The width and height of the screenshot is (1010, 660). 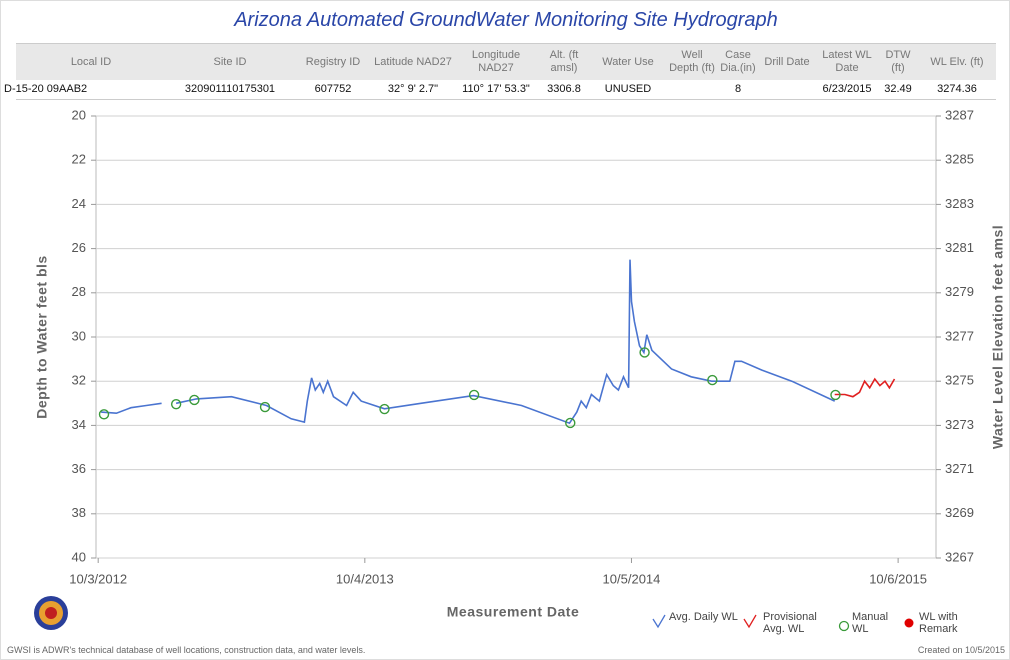 What do you see at coordinates (564, 61) in the screenshot?
I see `column-header: Alt. (ft amsl)` at bounding box center [564, 61].